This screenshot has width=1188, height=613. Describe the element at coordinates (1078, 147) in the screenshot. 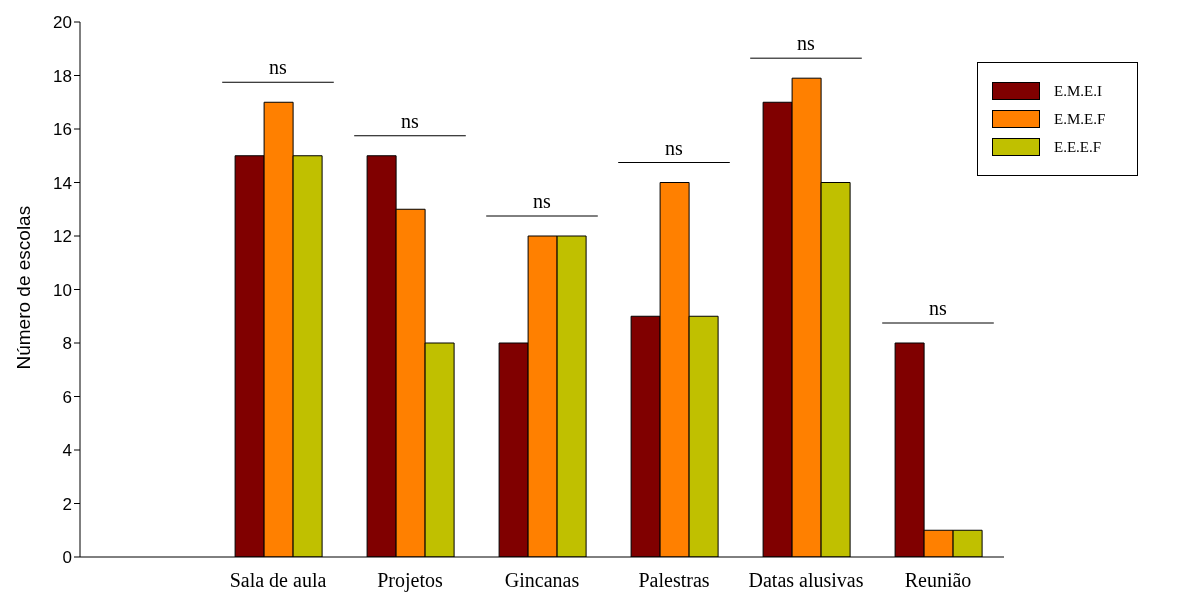

I see `legend-label: E.E.E.F` at that location.